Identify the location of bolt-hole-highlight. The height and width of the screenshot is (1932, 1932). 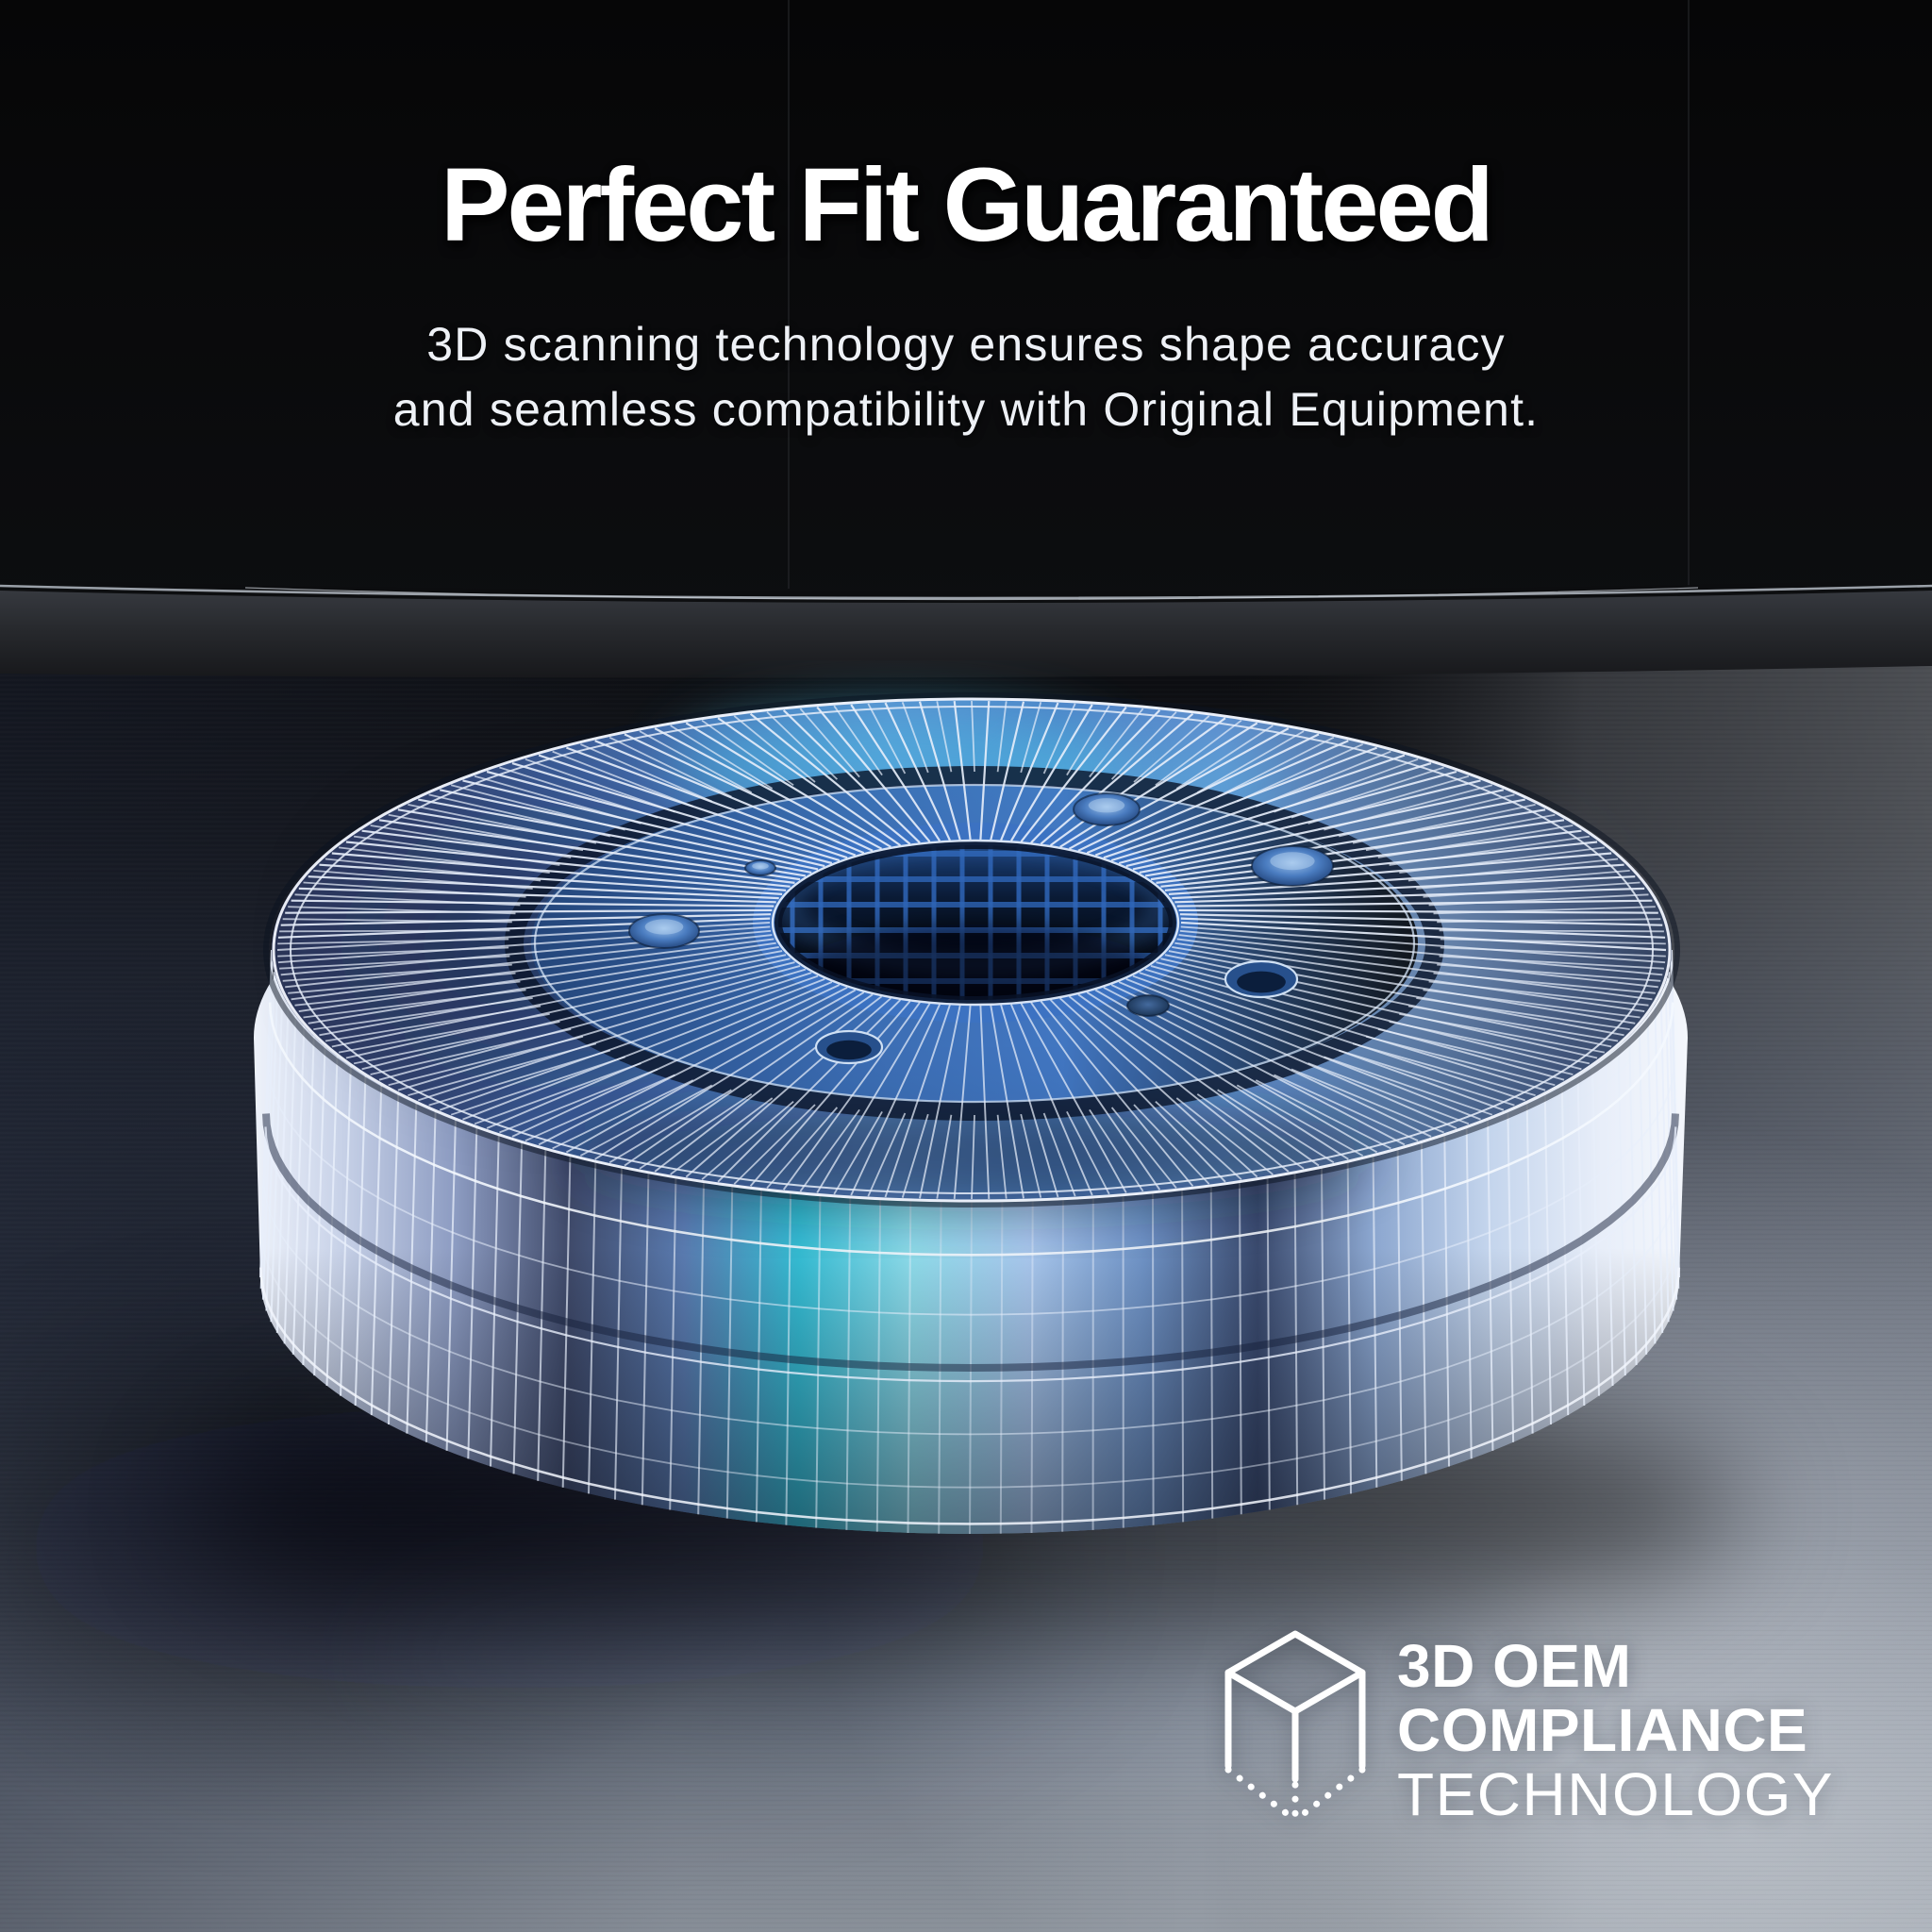
(1292, 861).